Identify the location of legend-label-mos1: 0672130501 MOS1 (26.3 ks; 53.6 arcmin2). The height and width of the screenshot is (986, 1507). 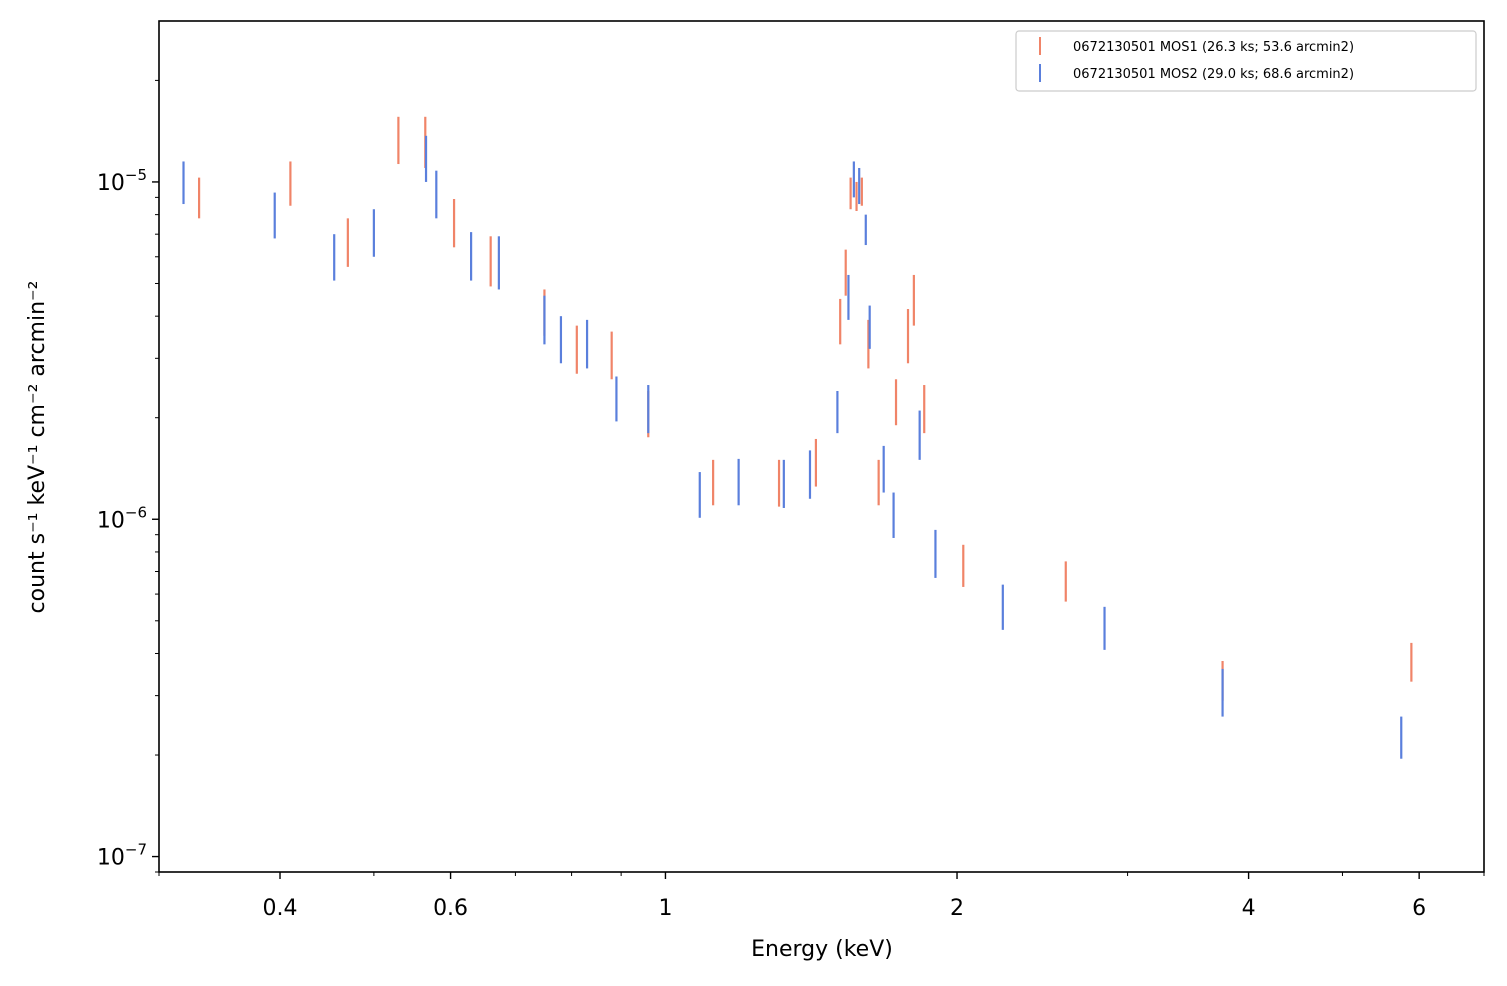
(1213, 47).